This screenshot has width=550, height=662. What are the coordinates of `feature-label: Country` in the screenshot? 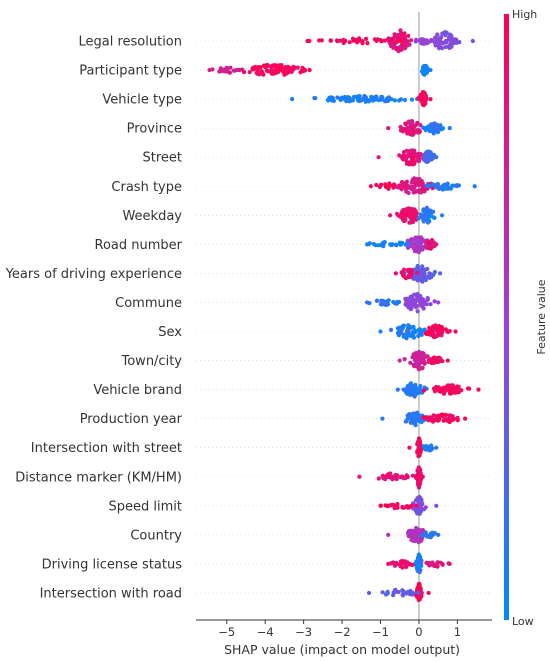 It's located at (156, 535).